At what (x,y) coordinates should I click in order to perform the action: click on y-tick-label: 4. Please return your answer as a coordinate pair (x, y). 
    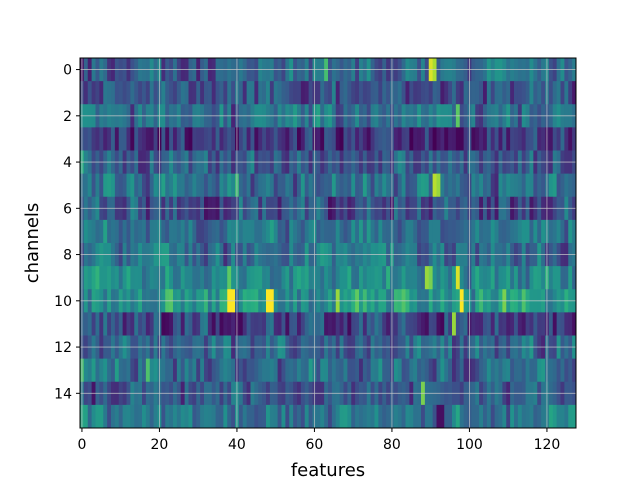
    Looking at the image, I should click on (67, 163).